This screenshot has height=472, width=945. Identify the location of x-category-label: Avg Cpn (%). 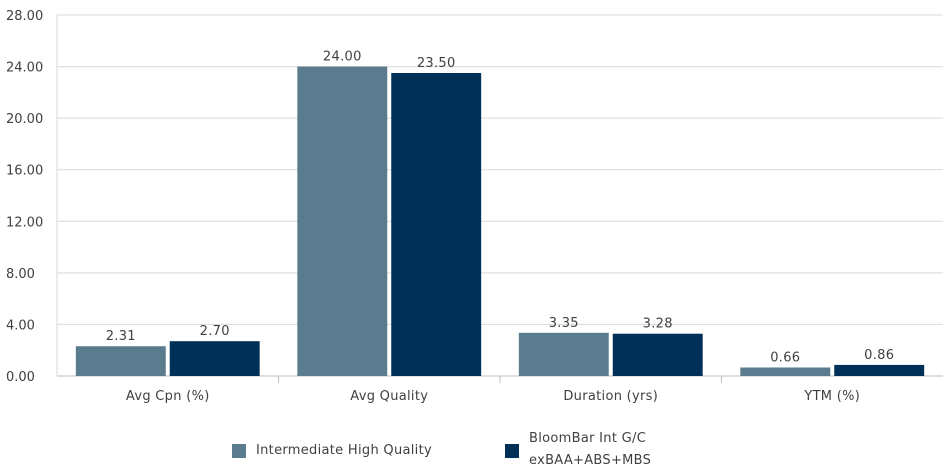
(168, 396).